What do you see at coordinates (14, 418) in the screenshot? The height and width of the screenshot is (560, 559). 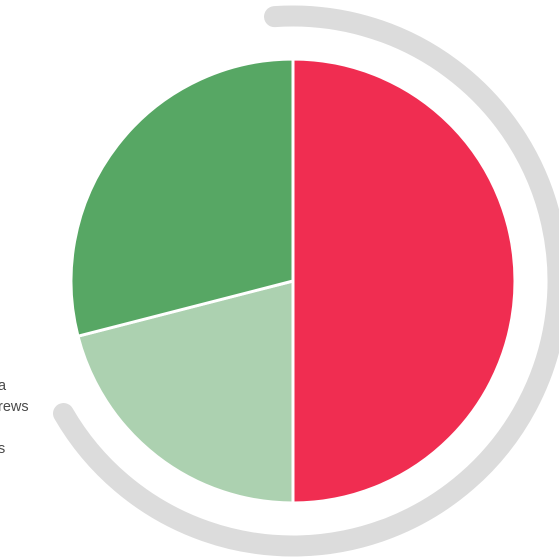 I see `legend: a rews s` at bounding box center [14, 418].